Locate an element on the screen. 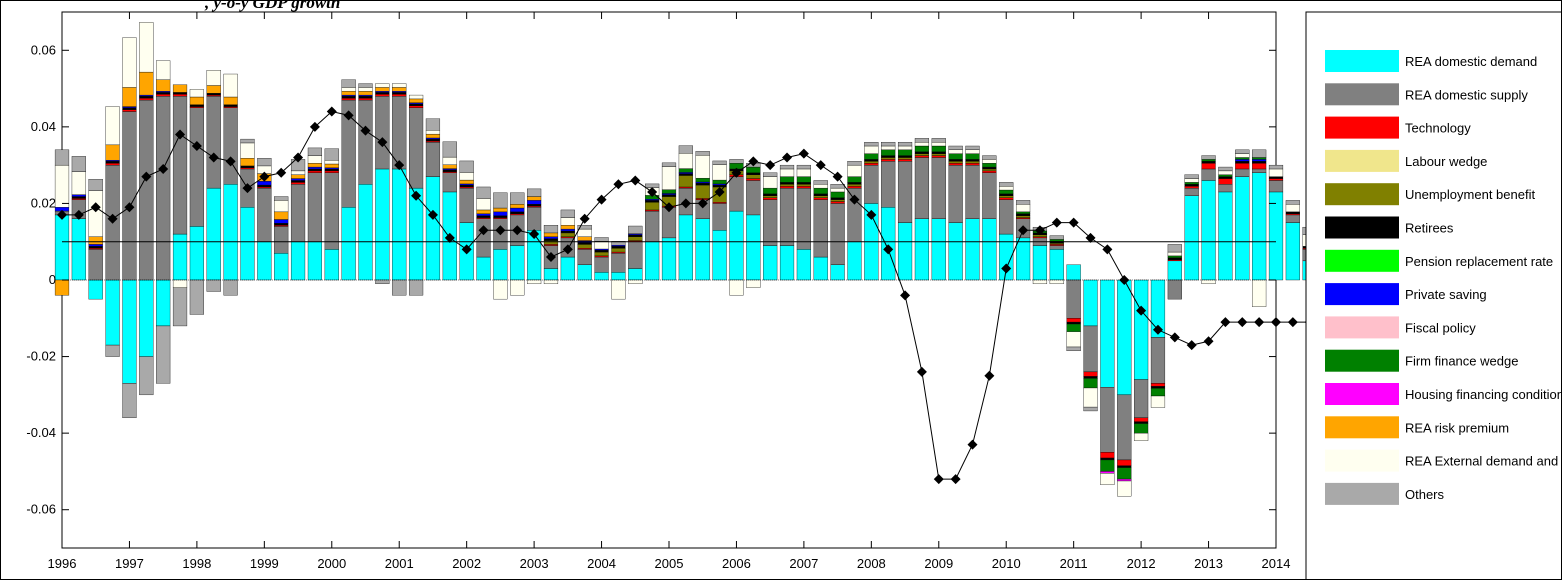 This screenshot has width=1562, height=580. legend-label: Firm finance wedge is located at coordinates (1461, 361).